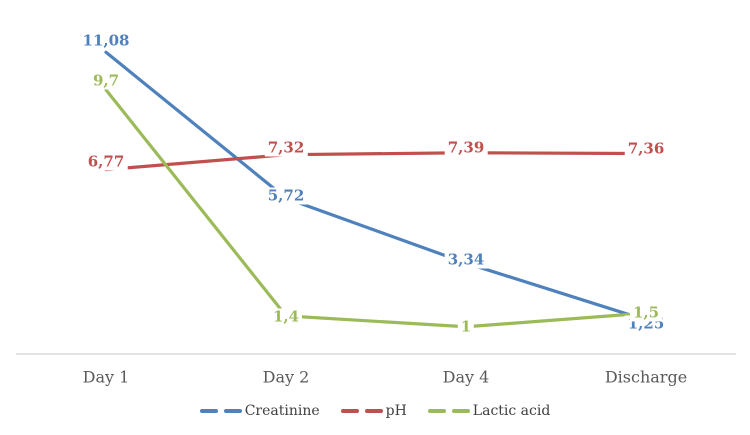  I want to click on legend-label: Creatinine, so click(282, 411).